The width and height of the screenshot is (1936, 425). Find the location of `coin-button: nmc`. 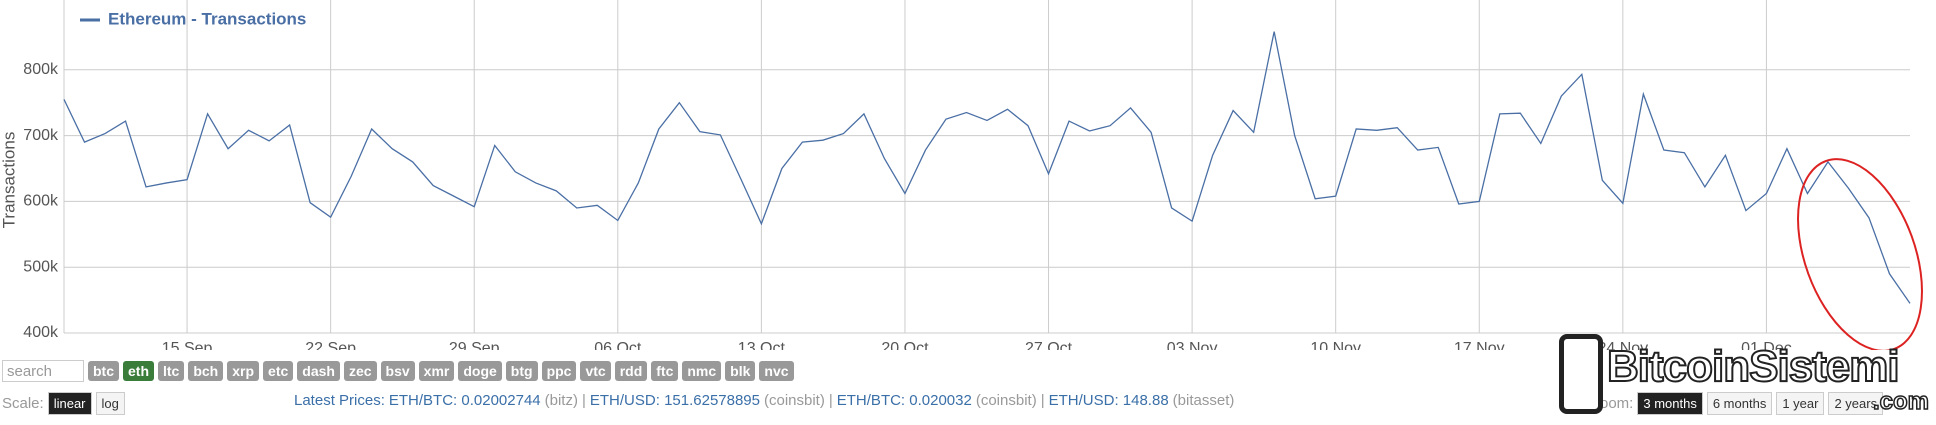

coin-button: nmc is located at coordinates (702, 371).